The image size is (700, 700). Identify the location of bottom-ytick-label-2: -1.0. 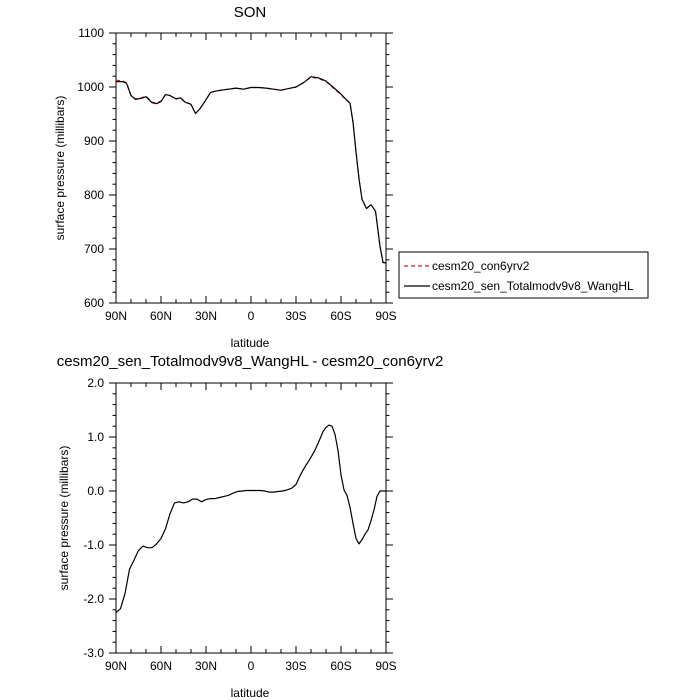
(93, 545).